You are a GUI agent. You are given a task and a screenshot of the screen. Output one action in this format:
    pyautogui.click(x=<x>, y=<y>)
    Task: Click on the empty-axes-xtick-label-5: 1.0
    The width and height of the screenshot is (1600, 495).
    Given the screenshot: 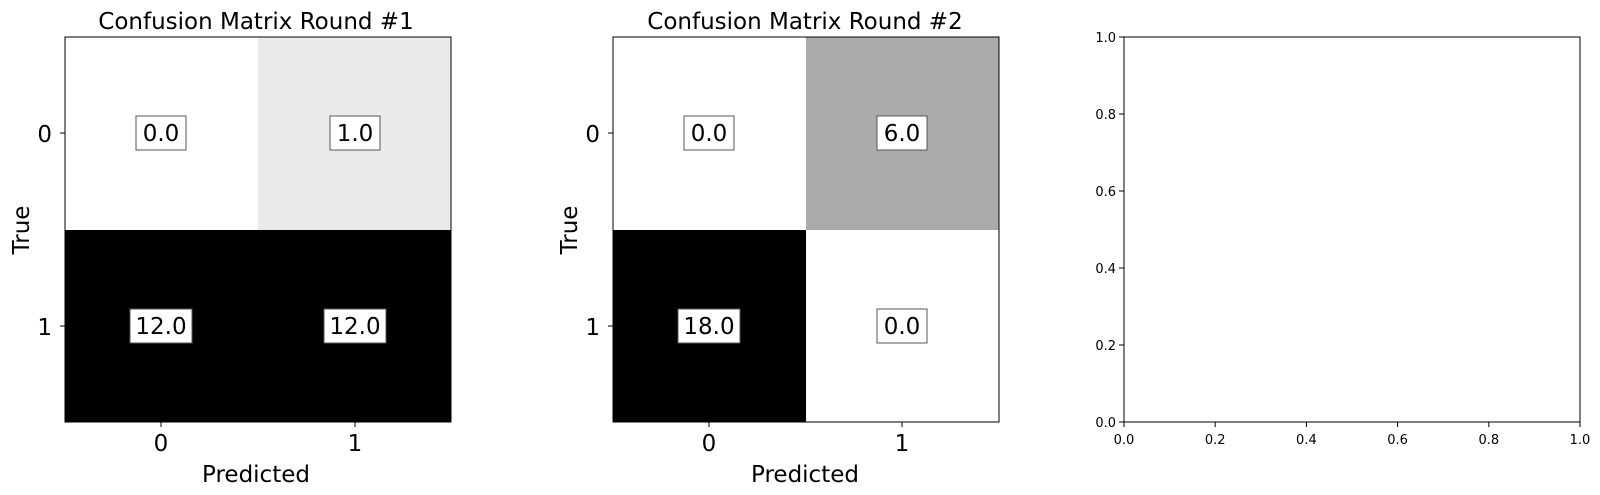 What is the action you would take?
    pyautogui.click(x=1580, y=440)
    